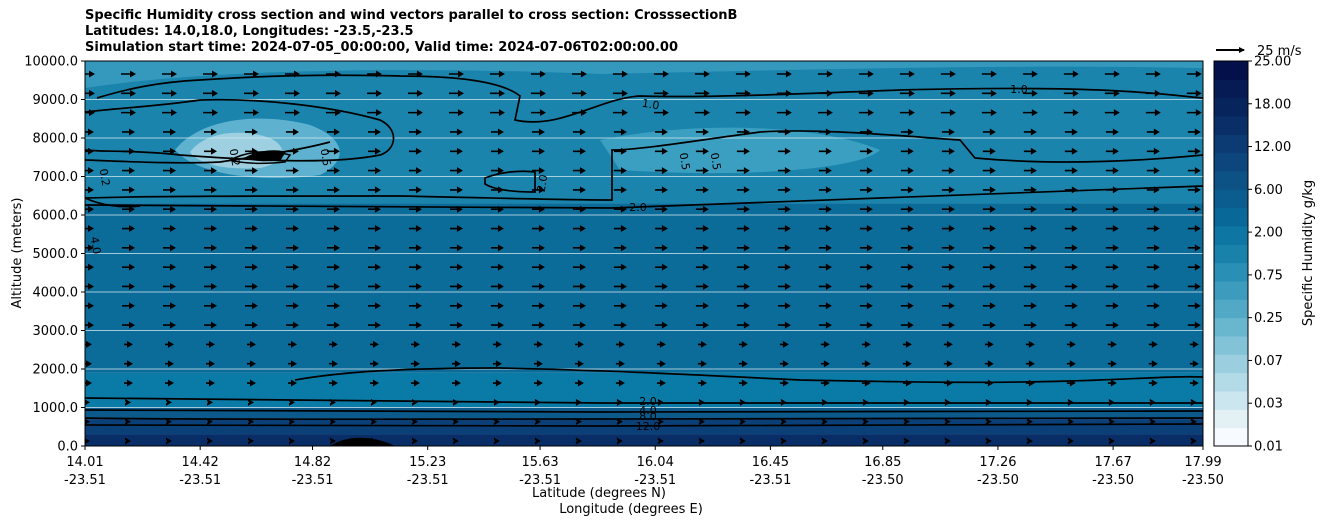  Describe the element at coordinates (85, 480) in the screenshot. I see `x-tick-lon-0: -23.51` at that location.